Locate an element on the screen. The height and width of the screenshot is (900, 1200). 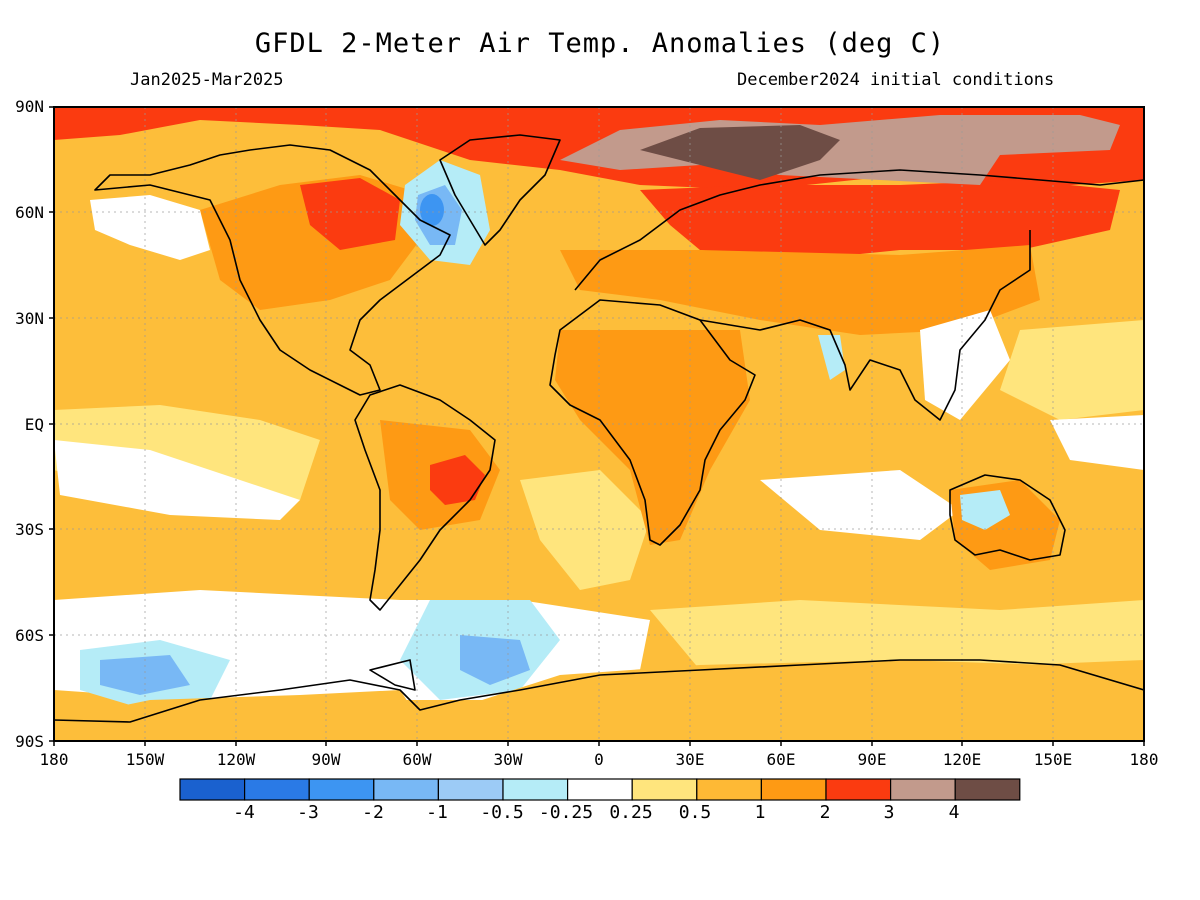
labrador-sea-coldest is located at coordinates (432, 210).